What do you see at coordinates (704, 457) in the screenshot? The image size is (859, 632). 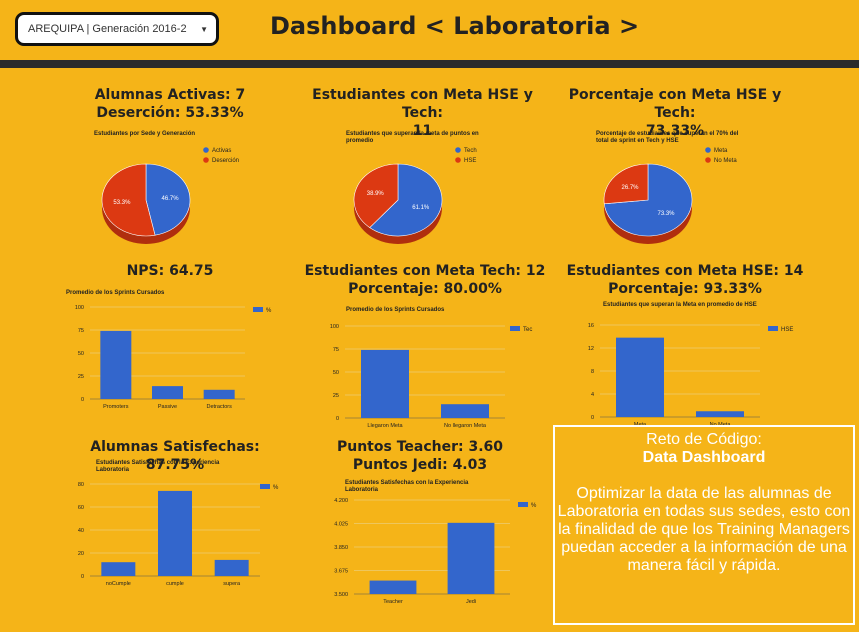 I see `reto-subheading: Data Dashboard` at bounding box center [704, 457].